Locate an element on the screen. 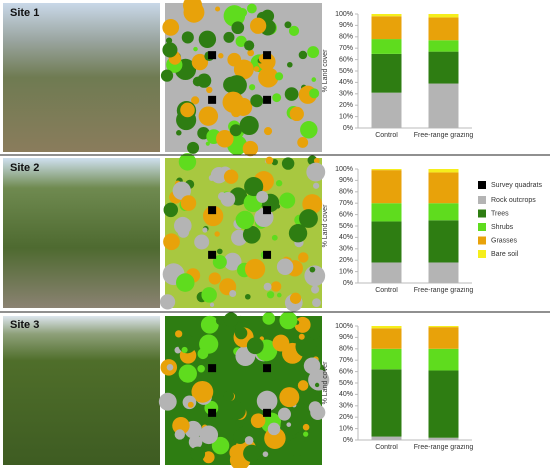  legend-label: Grasses is located at coordinates (504, 240).